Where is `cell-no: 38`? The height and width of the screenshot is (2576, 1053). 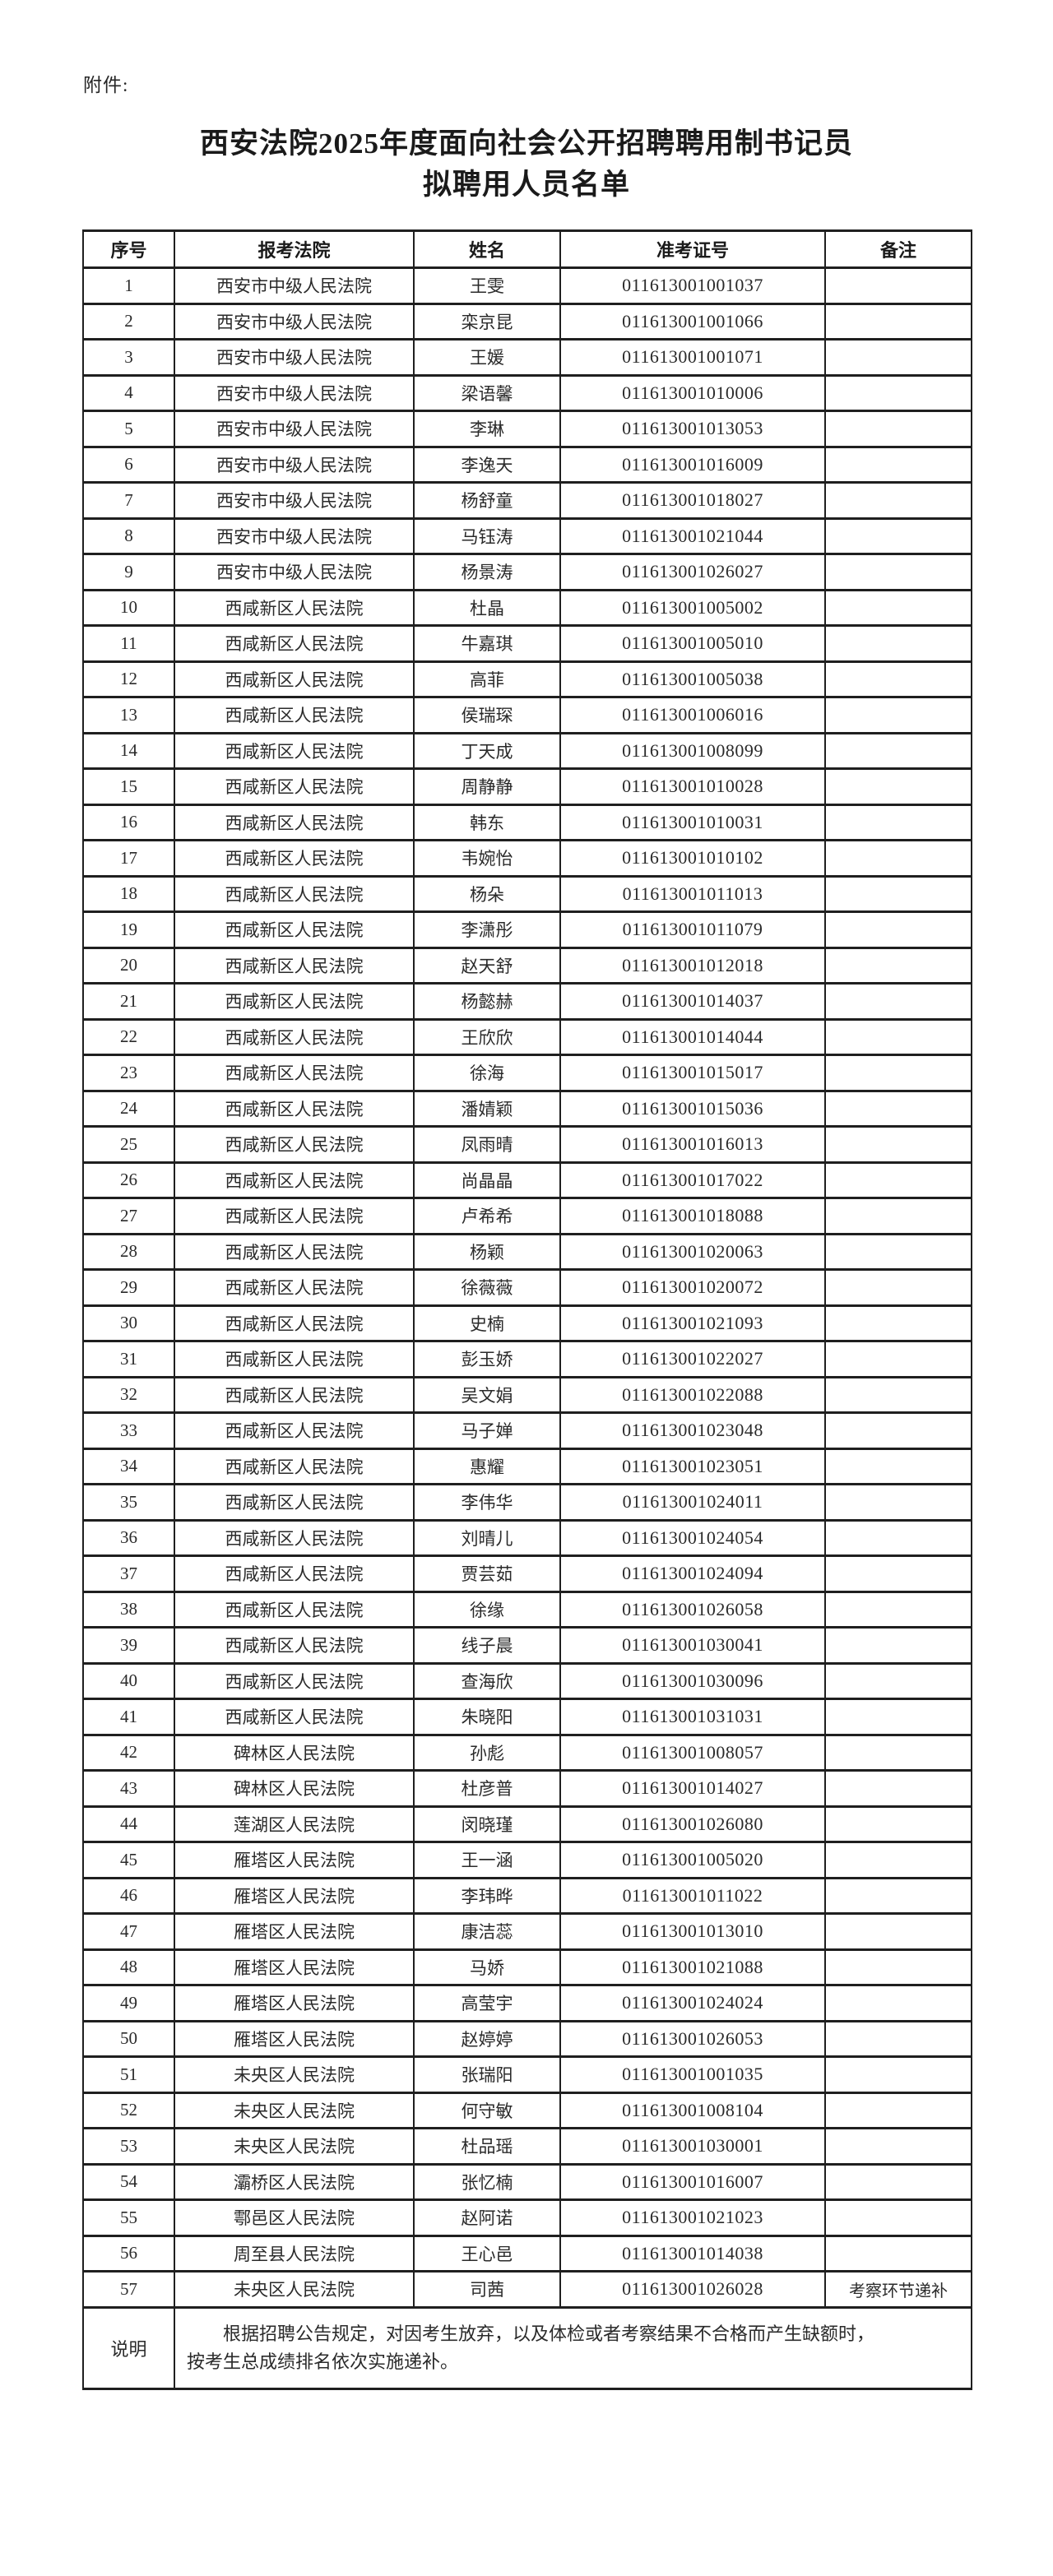
cell-no: 38 is located at coordinates (128, 1609).